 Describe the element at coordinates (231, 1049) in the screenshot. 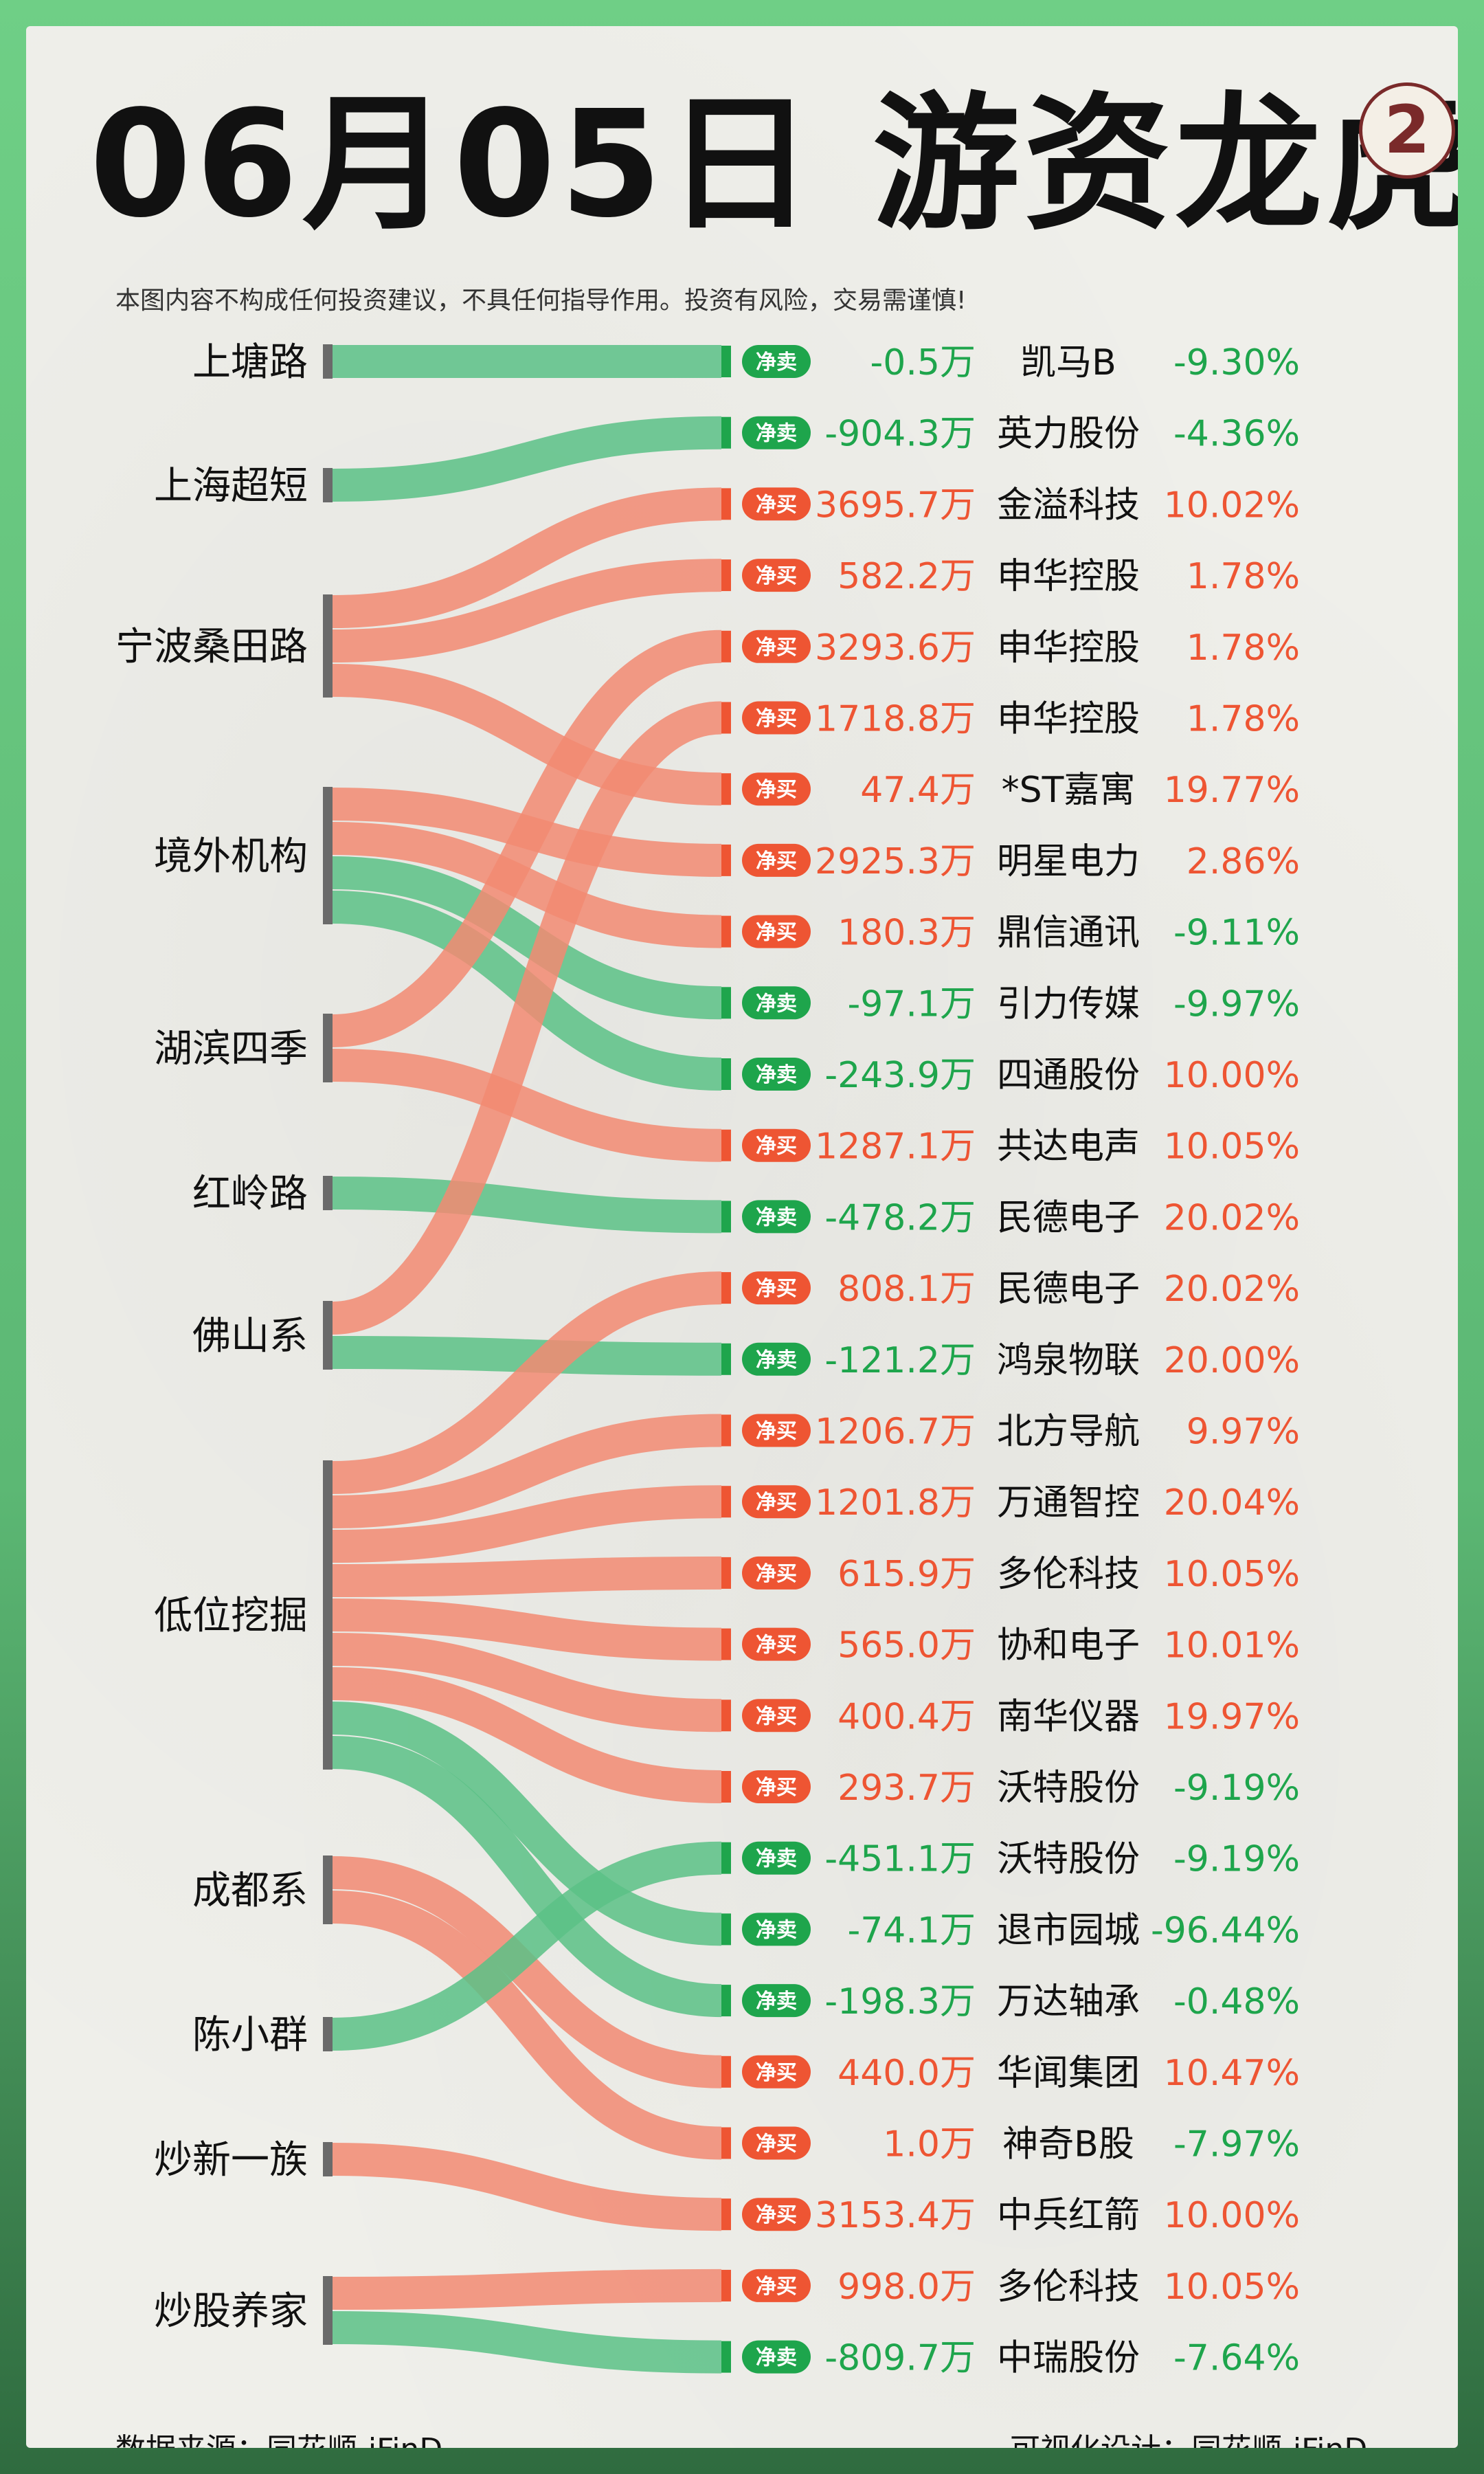

I see `buyer-label: 湖滨四季` at that location.